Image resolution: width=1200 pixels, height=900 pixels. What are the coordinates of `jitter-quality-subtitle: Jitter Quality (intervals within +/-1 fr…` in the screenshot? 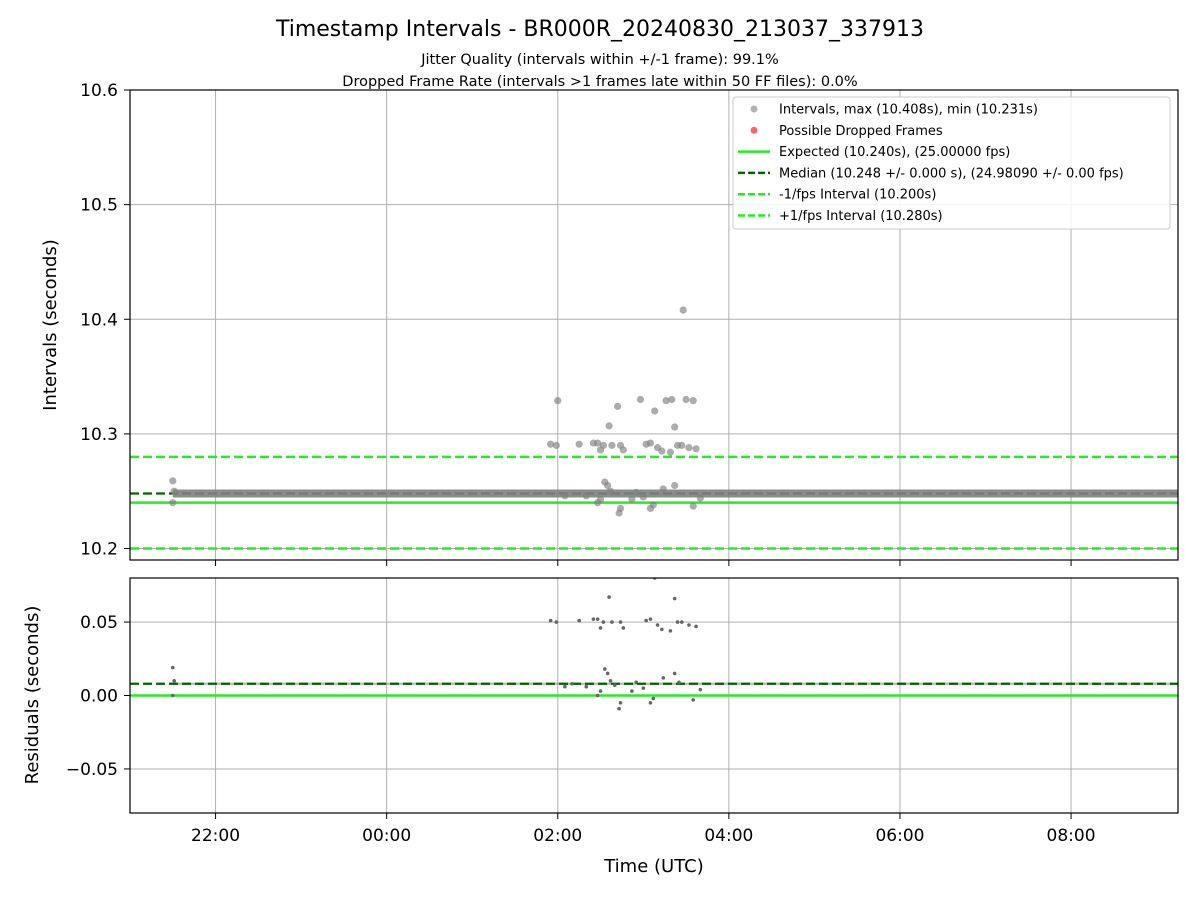 It's located at (599, 60).